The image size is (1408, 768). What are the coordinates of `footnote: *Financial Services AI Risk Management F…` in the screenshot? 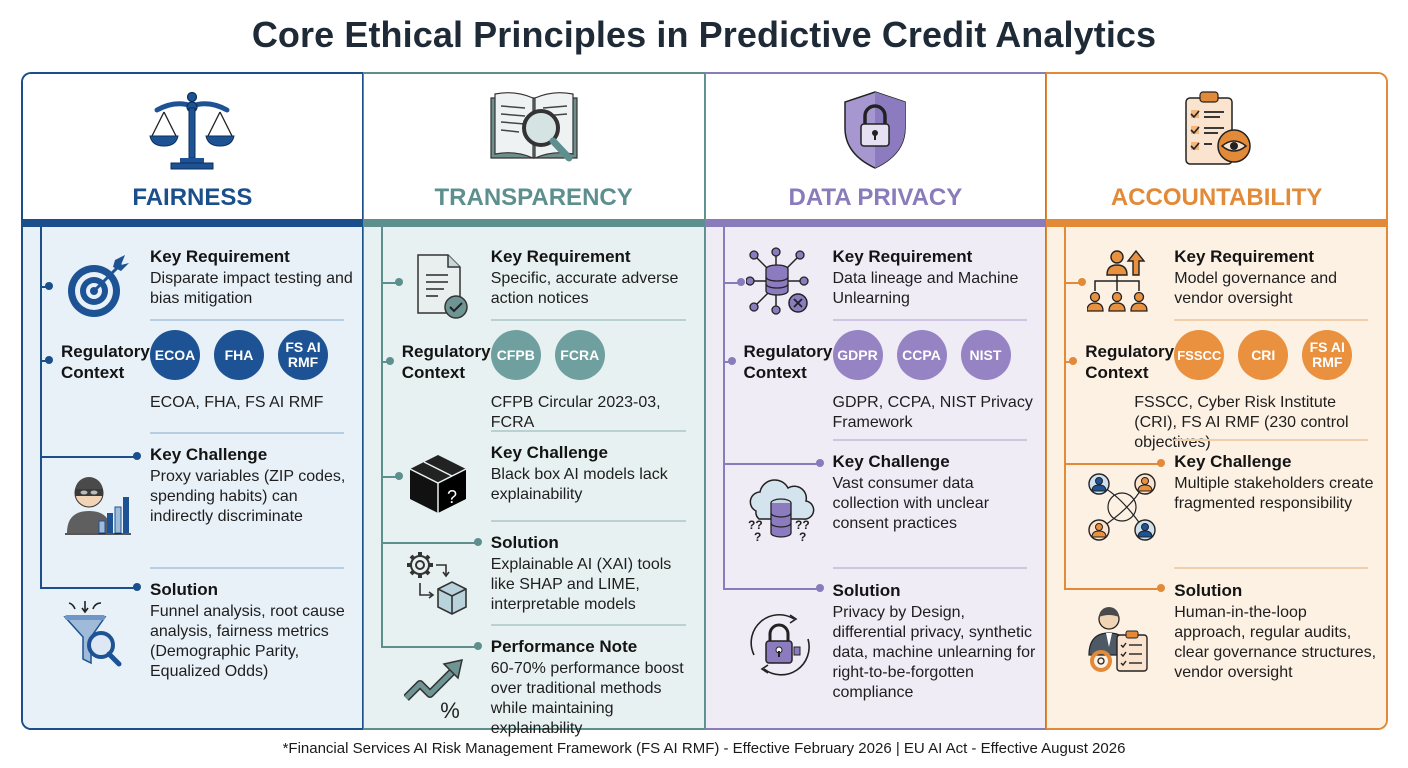 It's located at (704, 748).